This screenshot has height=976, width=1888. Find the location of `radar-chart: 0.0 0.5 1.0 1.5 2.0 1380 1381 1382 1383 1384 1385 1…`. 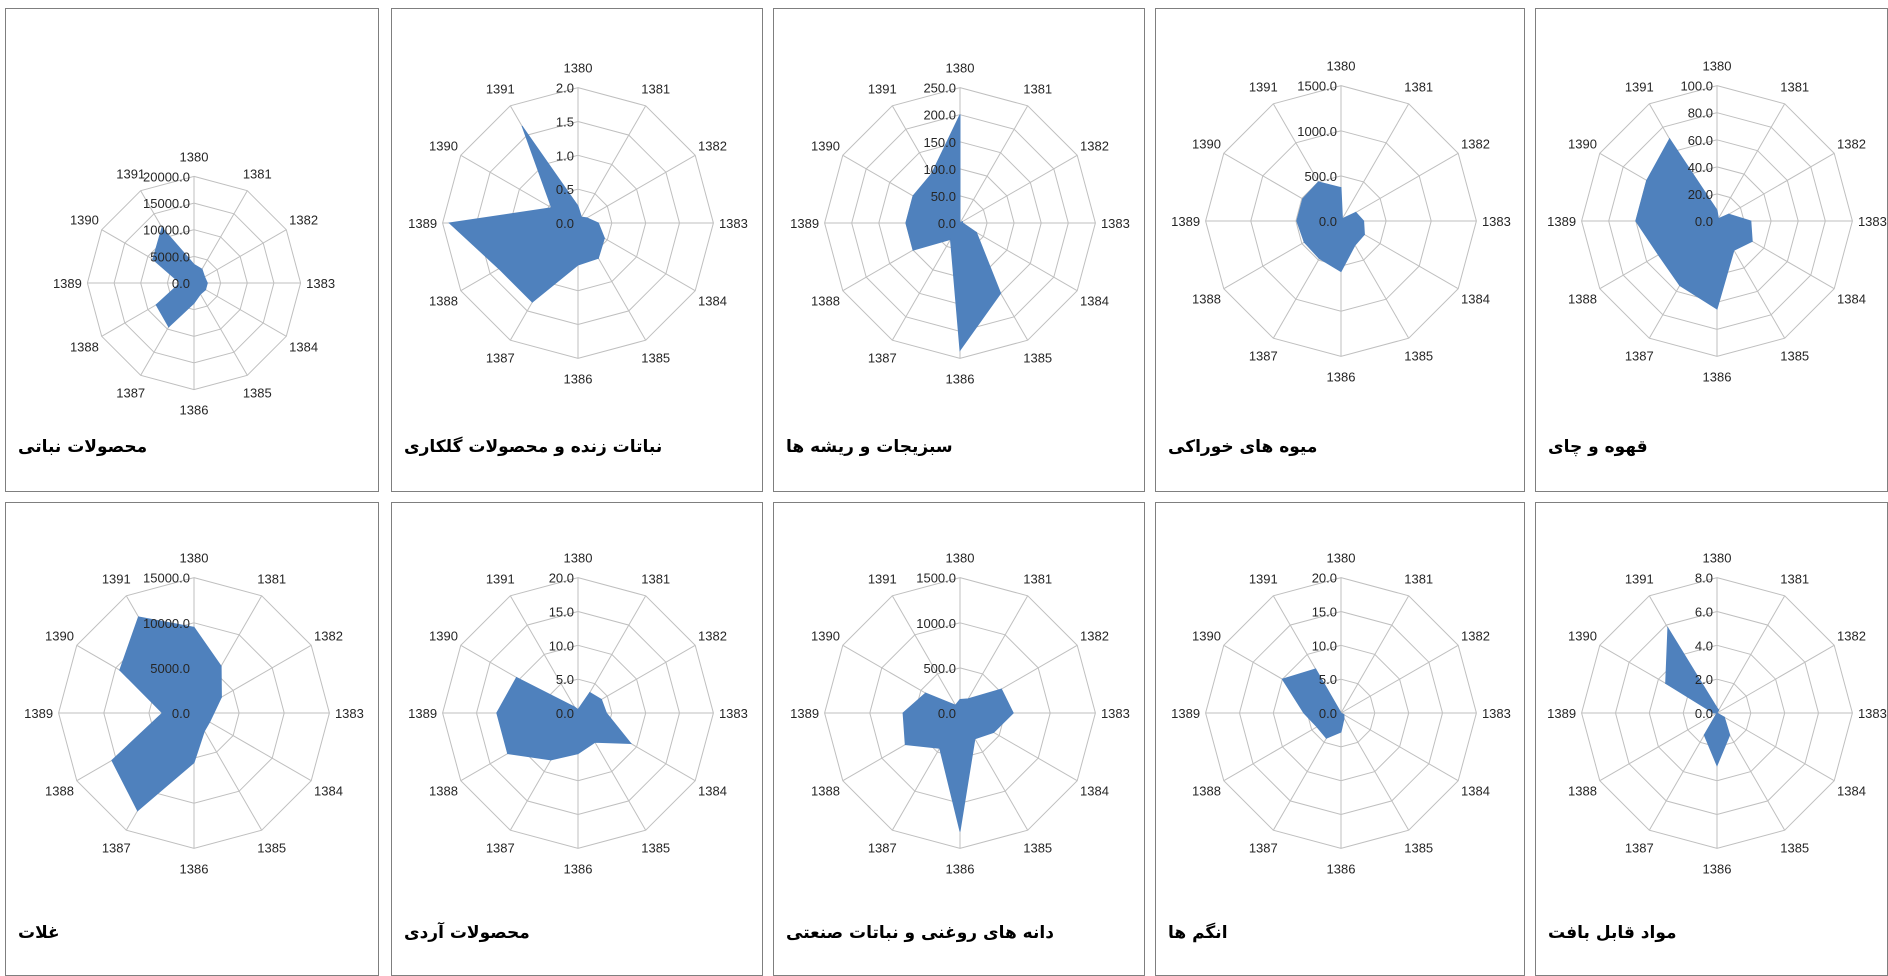

radar-chart: 0.0 0.5 1.0 1.5 2.0 1380 1381 1382 1383 1384 1385 1… is located at coordinates (578, 224).